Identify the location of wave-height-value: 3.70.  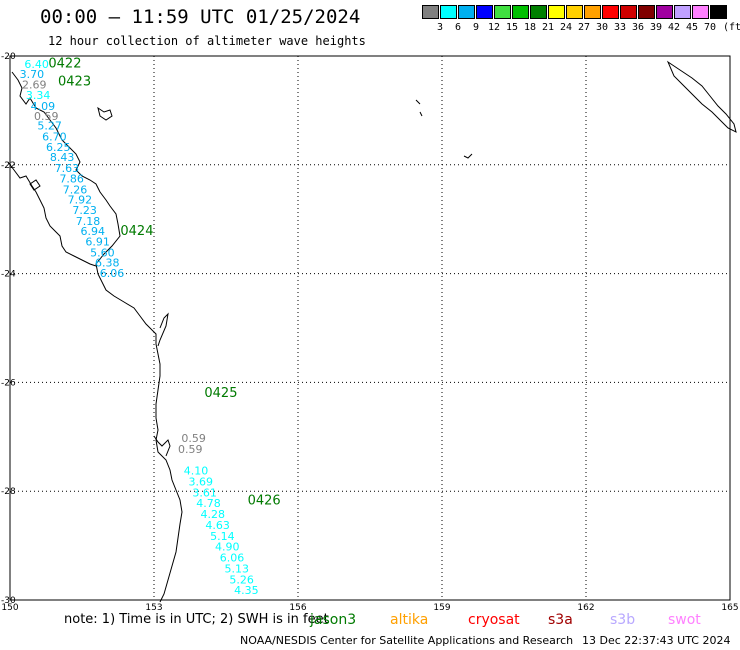
(32, 74).